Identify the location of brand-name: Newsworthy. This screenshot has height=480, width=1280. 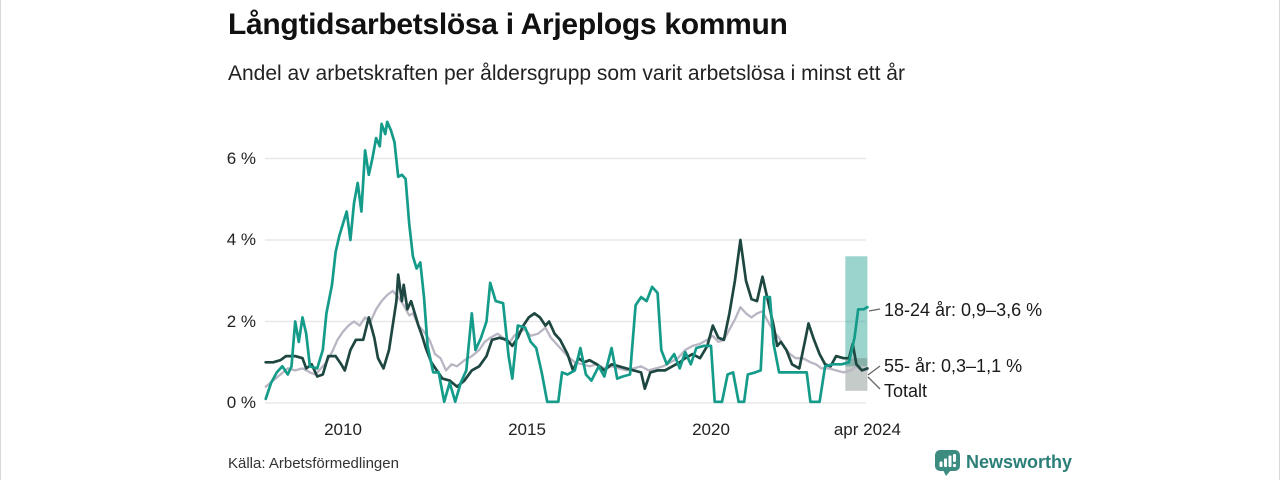
(1019, 462).